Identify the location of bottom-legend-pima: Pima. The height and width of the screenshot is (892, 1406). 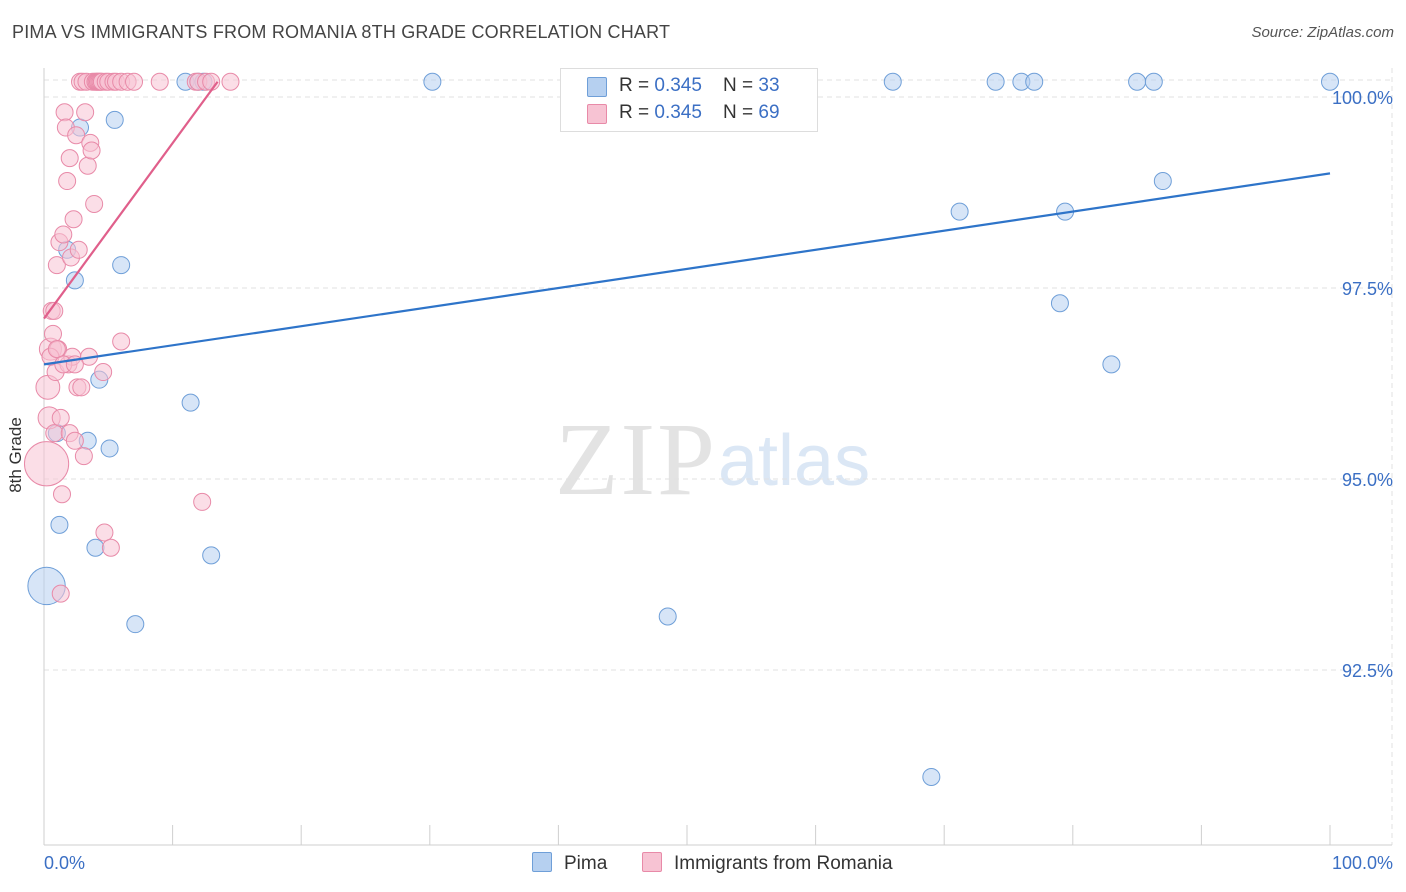
(569, 863).